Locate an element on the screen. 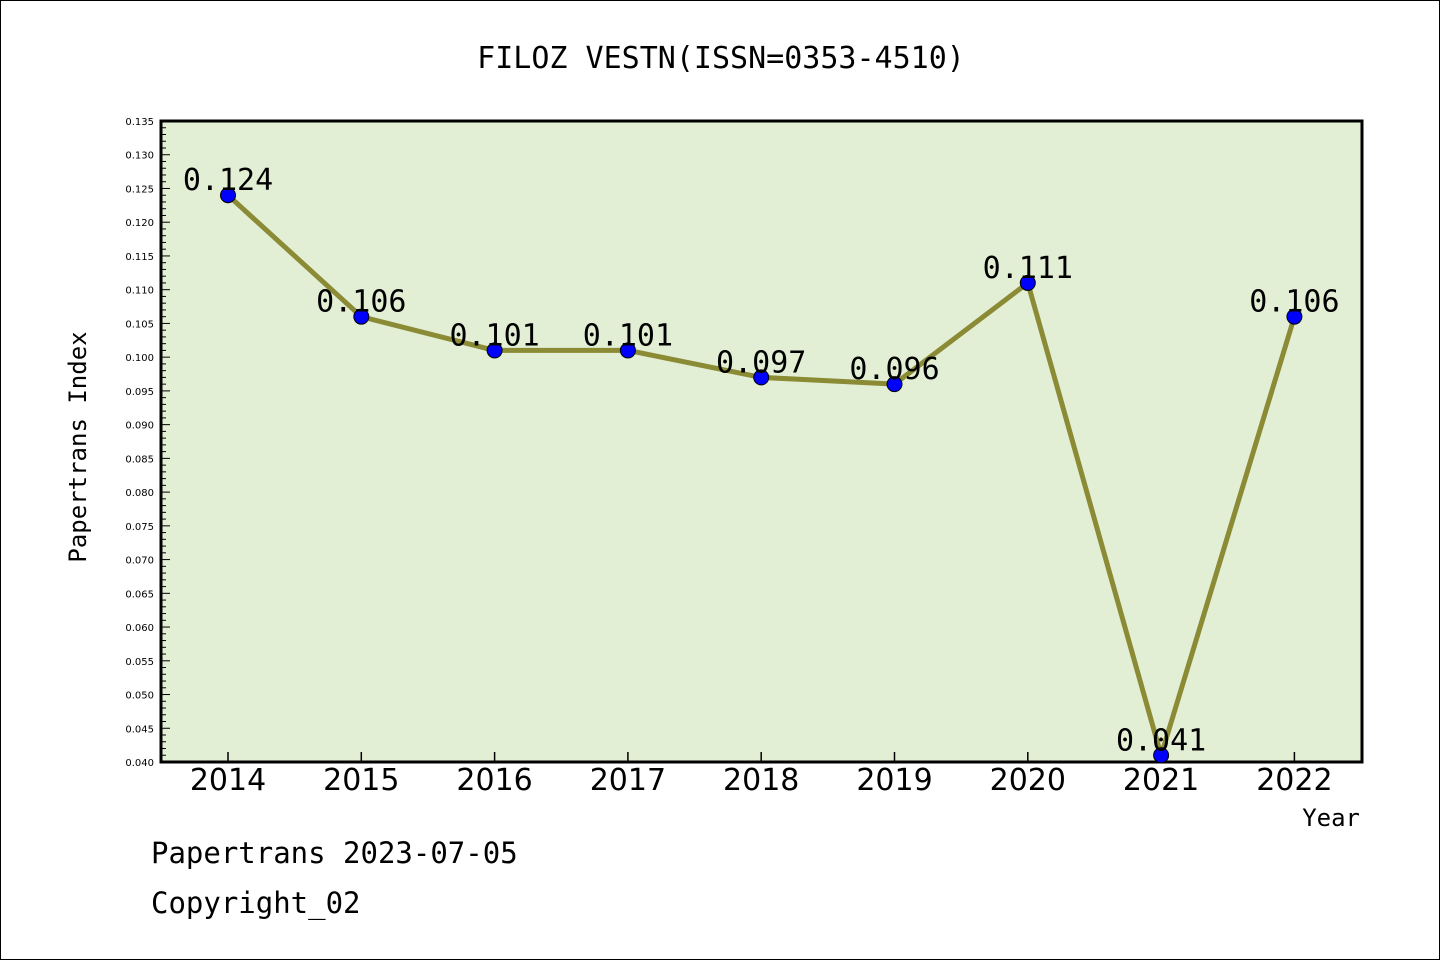 Image resolution: width=1440 pixels, height=961 pixels. x-tick-label: 2021 is located at coordinates (1161, 780).